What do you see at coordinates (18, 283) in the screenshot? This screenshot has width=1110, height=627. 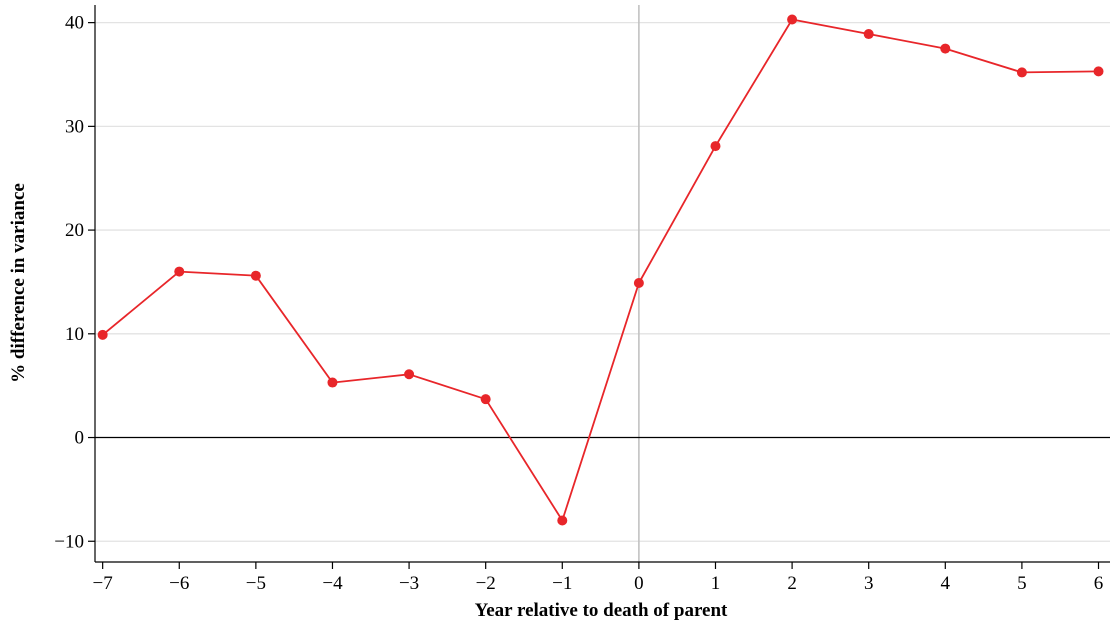 I see `y-axis-title: % difference in variance` at bounding box center [18, 283].